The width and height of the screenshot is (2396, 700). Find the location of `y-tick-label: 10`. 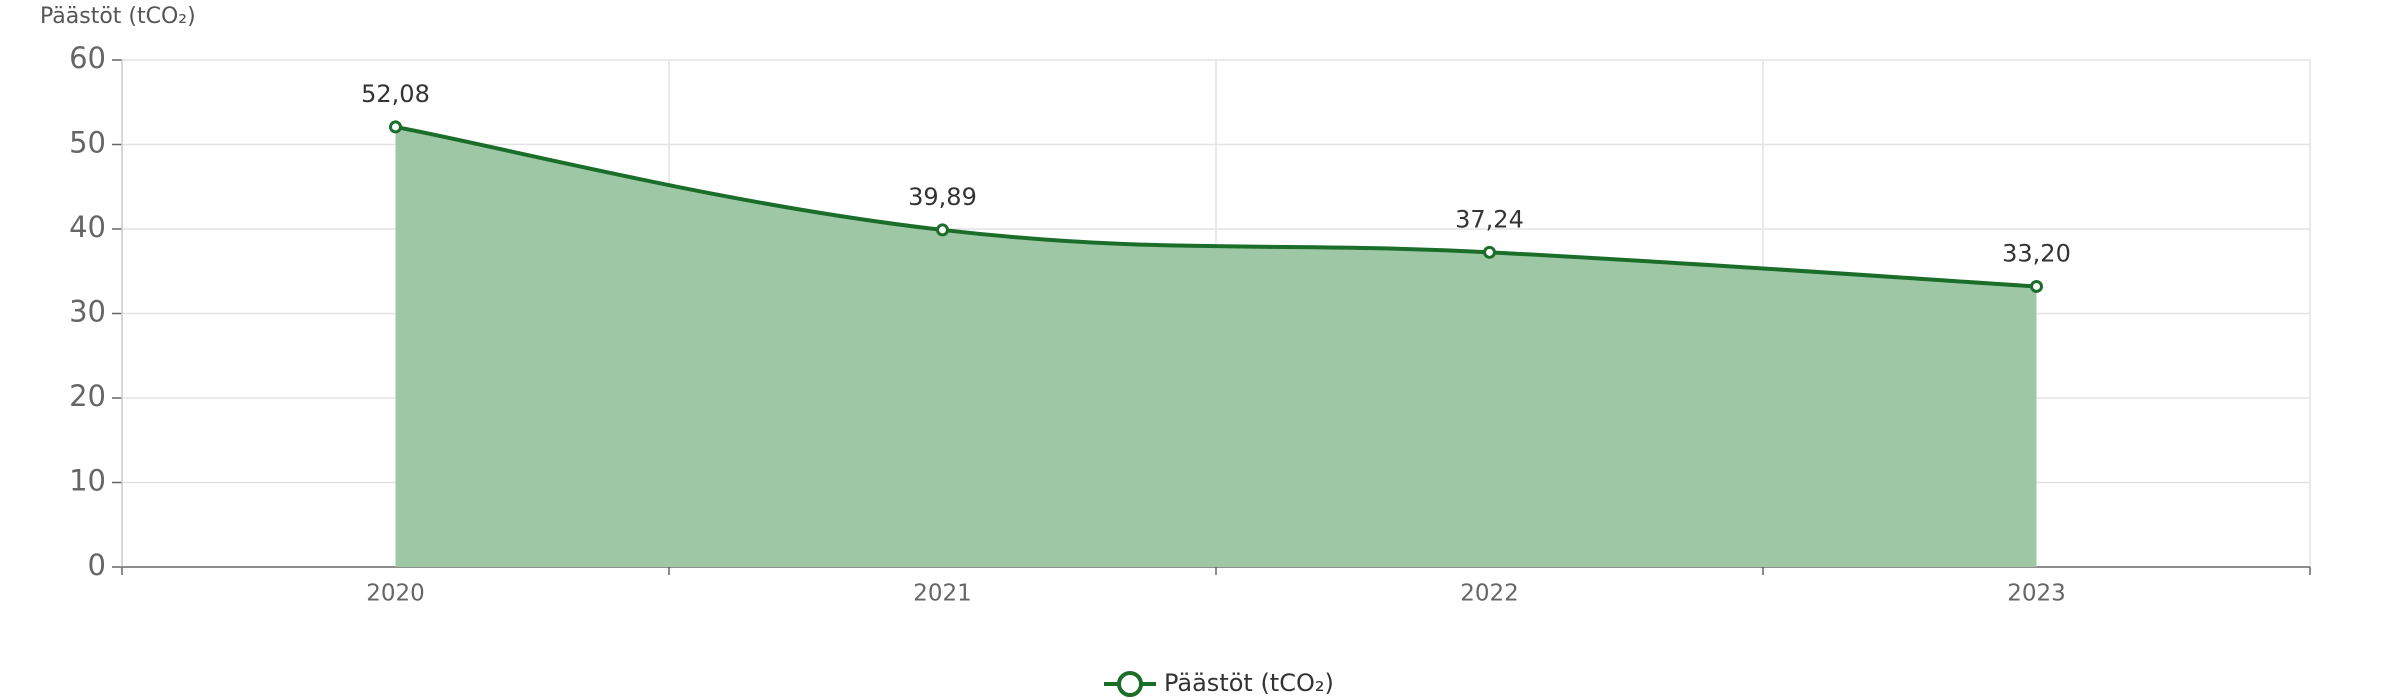

y-tick-label: 10 is located at coordinates (87, 481).